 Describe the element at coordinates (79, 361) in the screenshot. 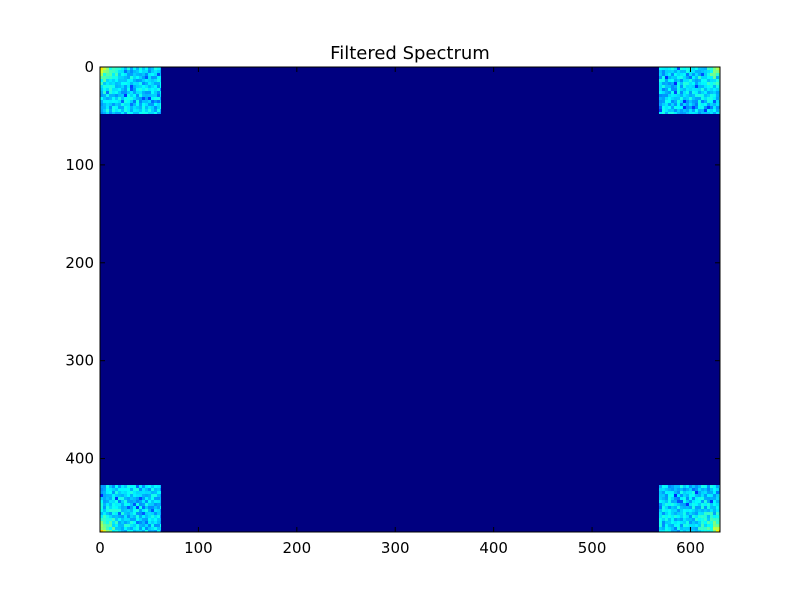

I see `y-tick-label: 300` at that location.